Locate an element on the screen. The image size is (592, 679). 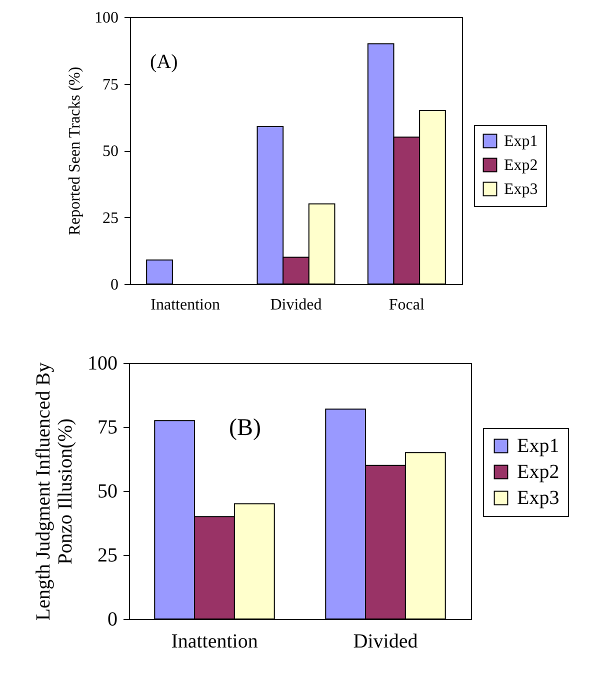
bar is located at coordinates (159, 271).